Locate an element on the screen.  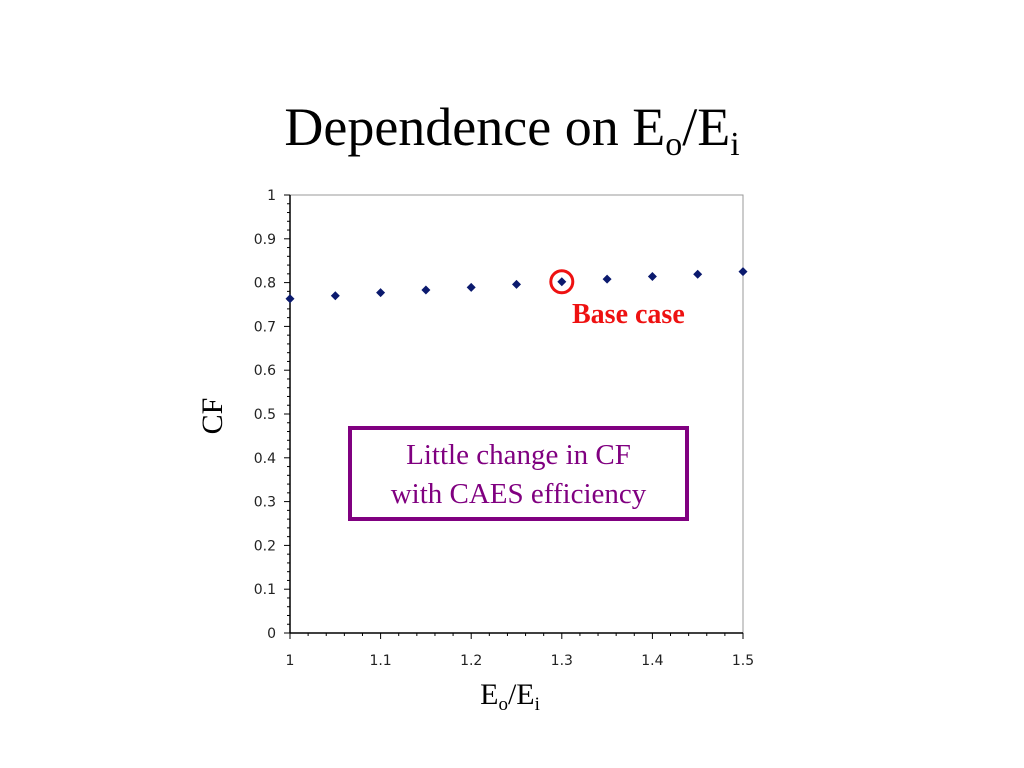
y-tick-label: 0.1 is located at coordinates (265, 590).